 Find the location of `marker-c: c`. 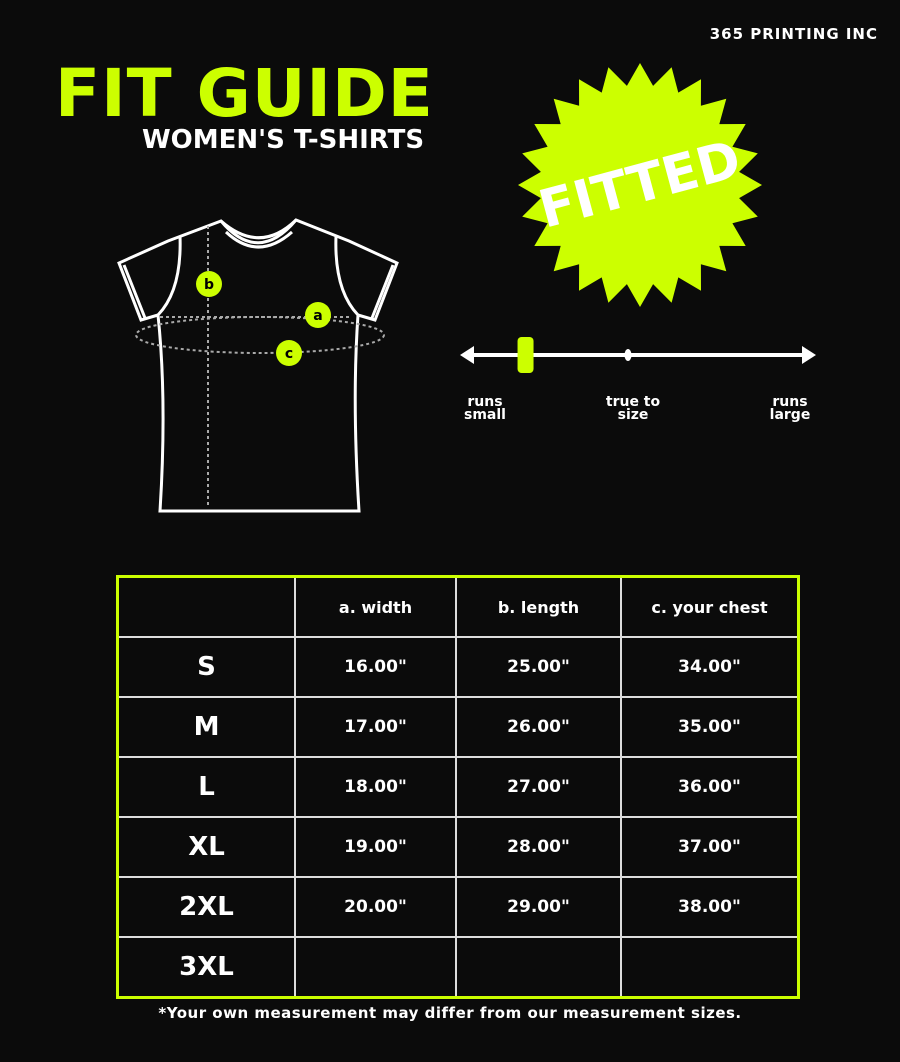

marker-c: c is located at coordinates (289, 354).